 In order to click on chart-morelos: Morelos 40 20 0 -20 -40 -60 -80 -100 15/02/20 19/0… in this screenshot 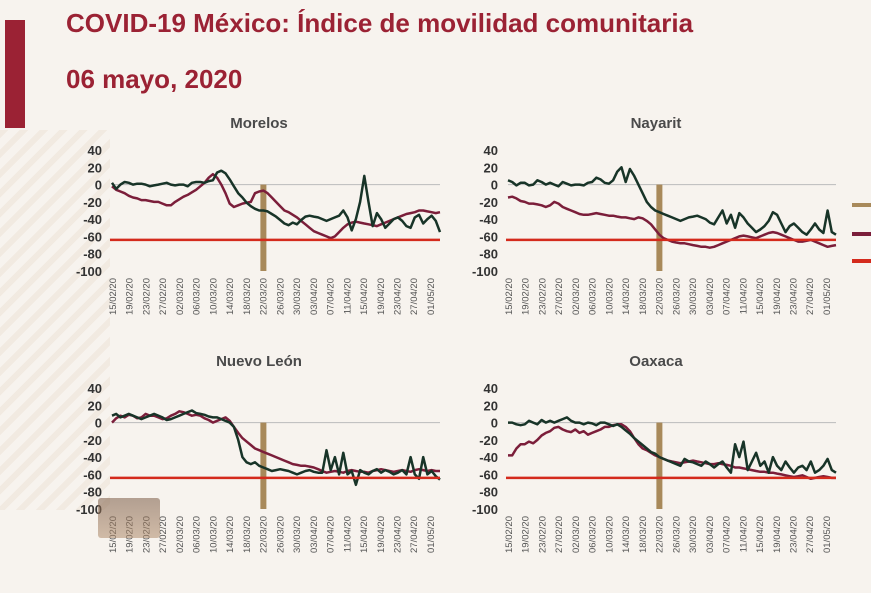, I will do `click(259, 215)`.